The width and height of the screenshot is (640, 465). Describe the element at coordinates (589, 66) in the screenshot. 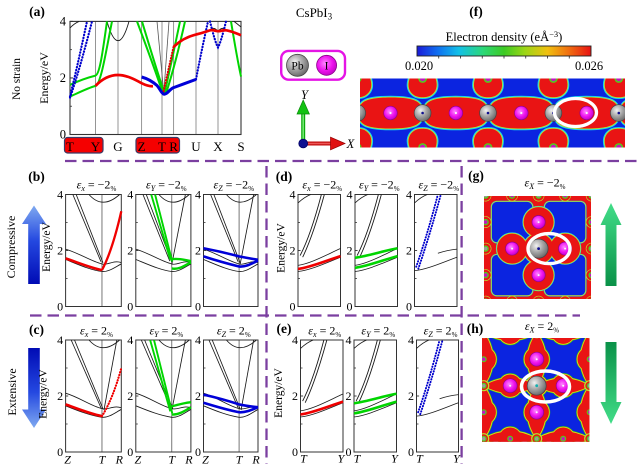

I see `svg-text: 0.026` at that location.